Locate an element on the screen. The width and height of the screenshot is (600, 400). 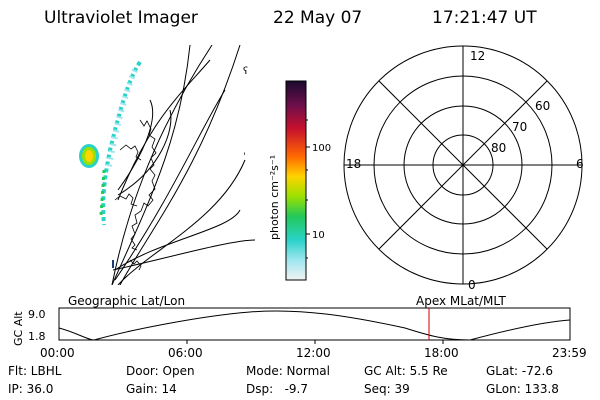
colorbar: 100 10 photon cm⁻²s⁻¹ is located at coordinates (299, 180).